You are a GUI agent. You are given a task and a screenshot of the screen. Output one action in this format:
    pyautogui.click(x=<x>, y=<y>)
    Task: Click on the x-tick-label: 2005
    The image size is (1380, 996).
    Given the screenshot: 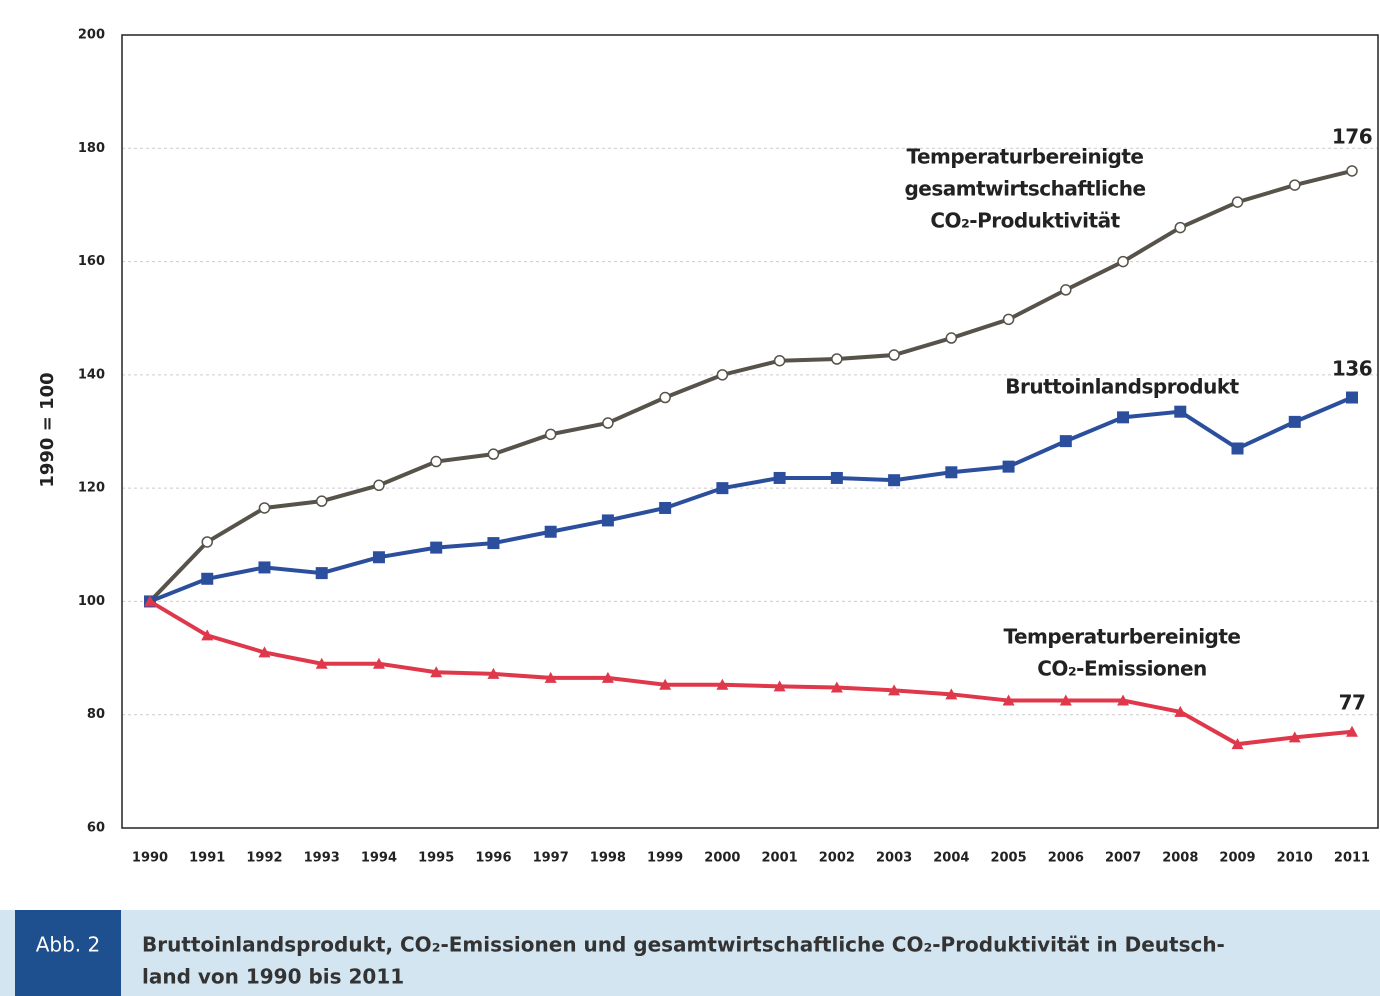 What is the action you would take?
    pyautogui.click(x=1008, y=858)
    